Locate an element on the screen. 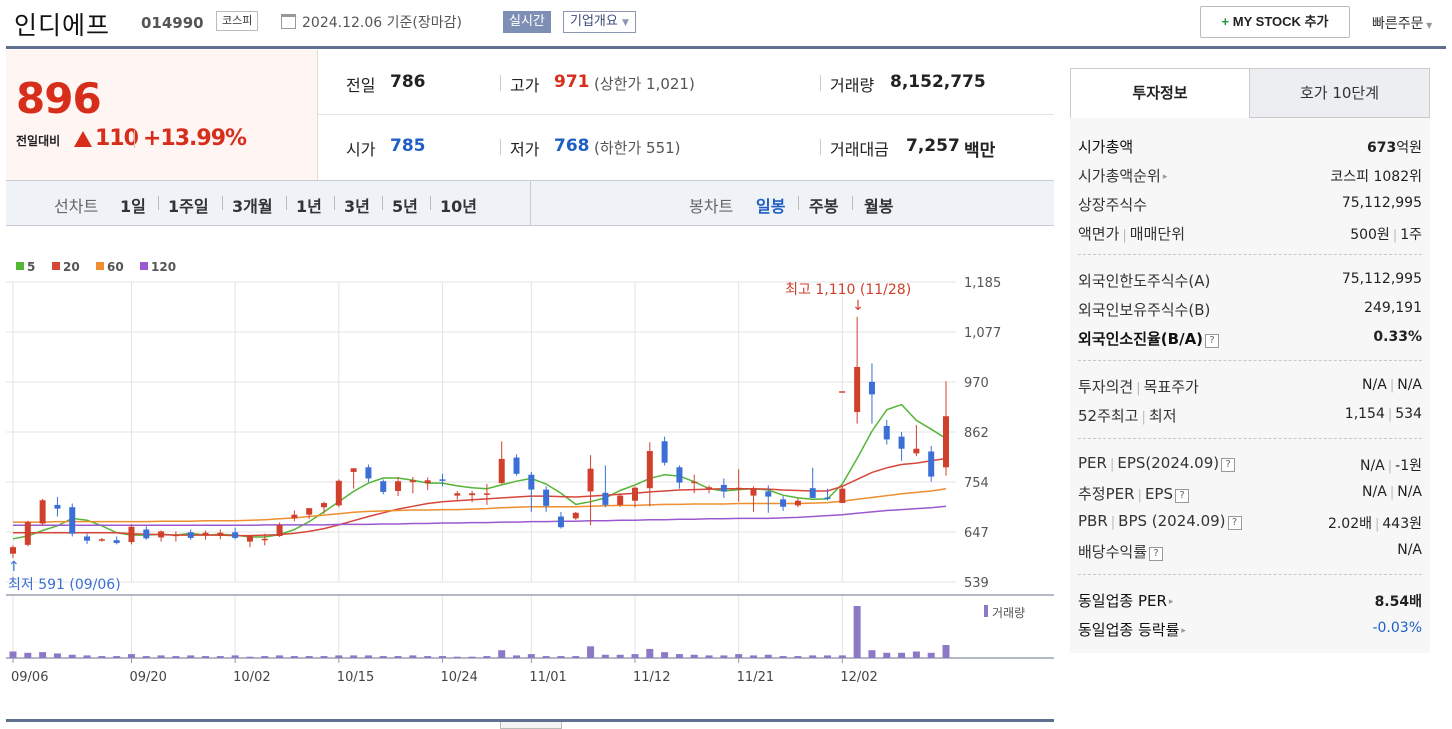  foreign-ratio-row: 외국인소진율(B/A)? 0.33% is located at coordinates (1250, 339).